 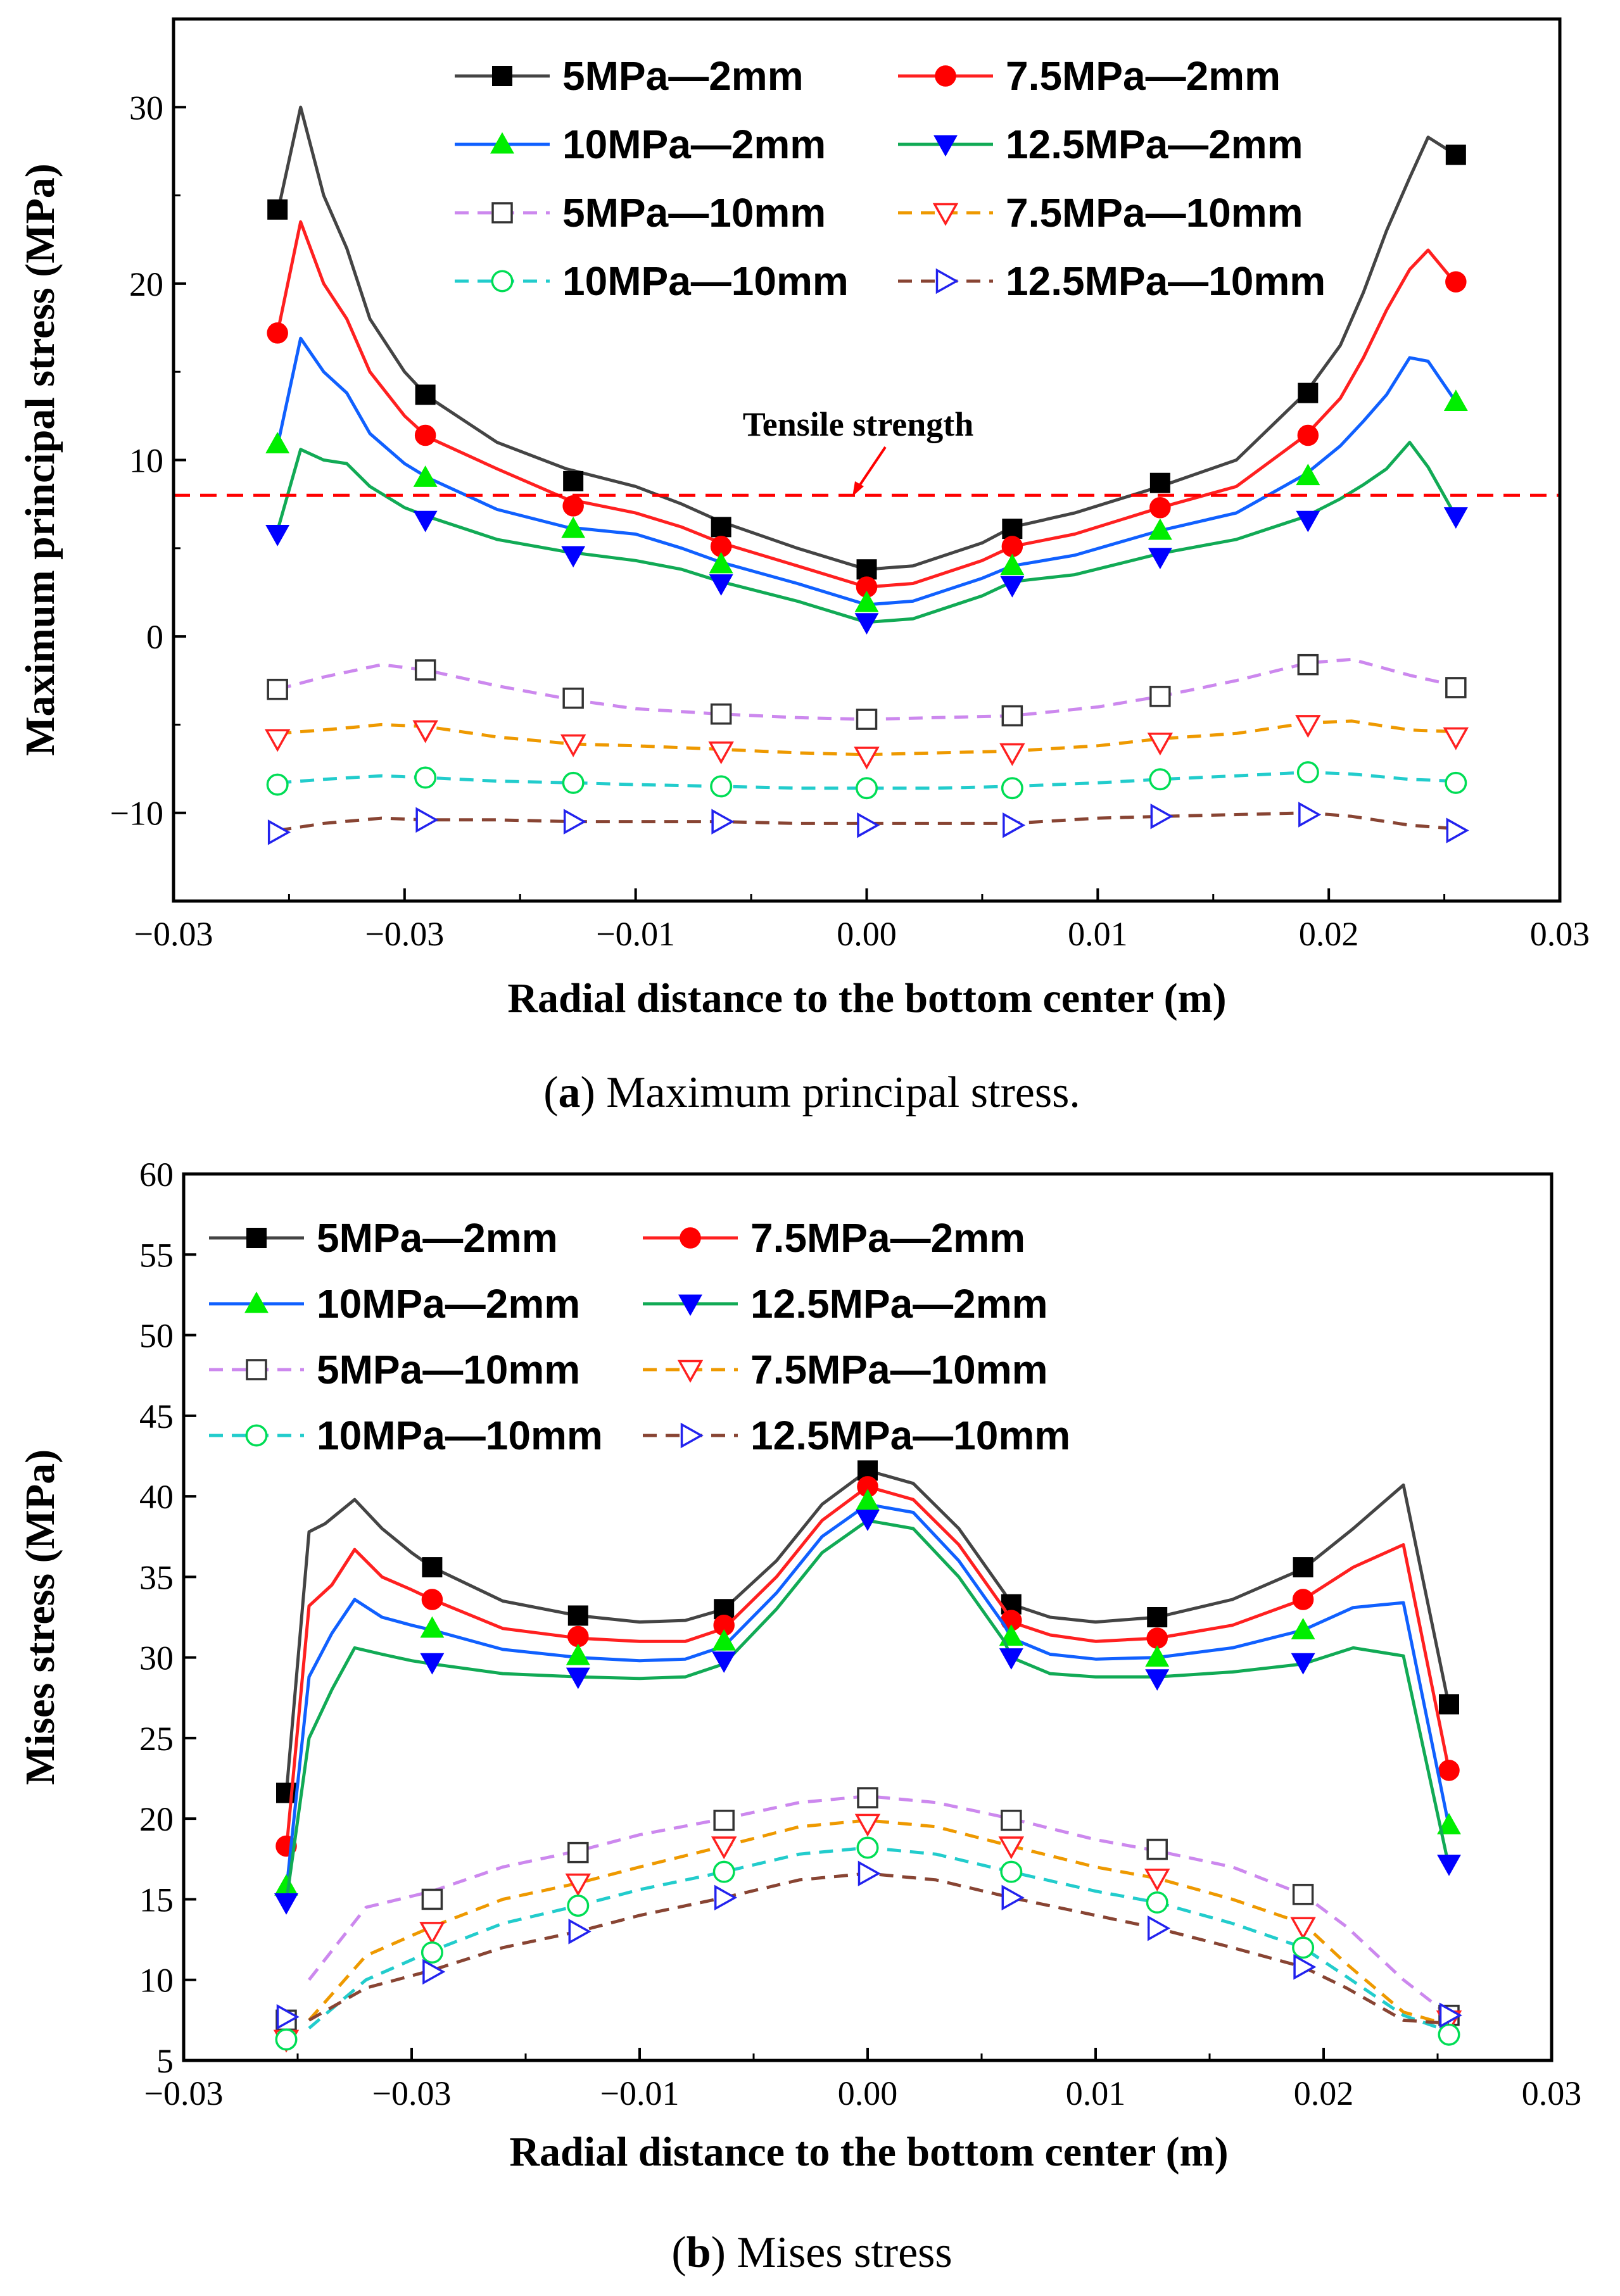 I want to click on y-tick-label: 25, so click(x=157, y=1739).